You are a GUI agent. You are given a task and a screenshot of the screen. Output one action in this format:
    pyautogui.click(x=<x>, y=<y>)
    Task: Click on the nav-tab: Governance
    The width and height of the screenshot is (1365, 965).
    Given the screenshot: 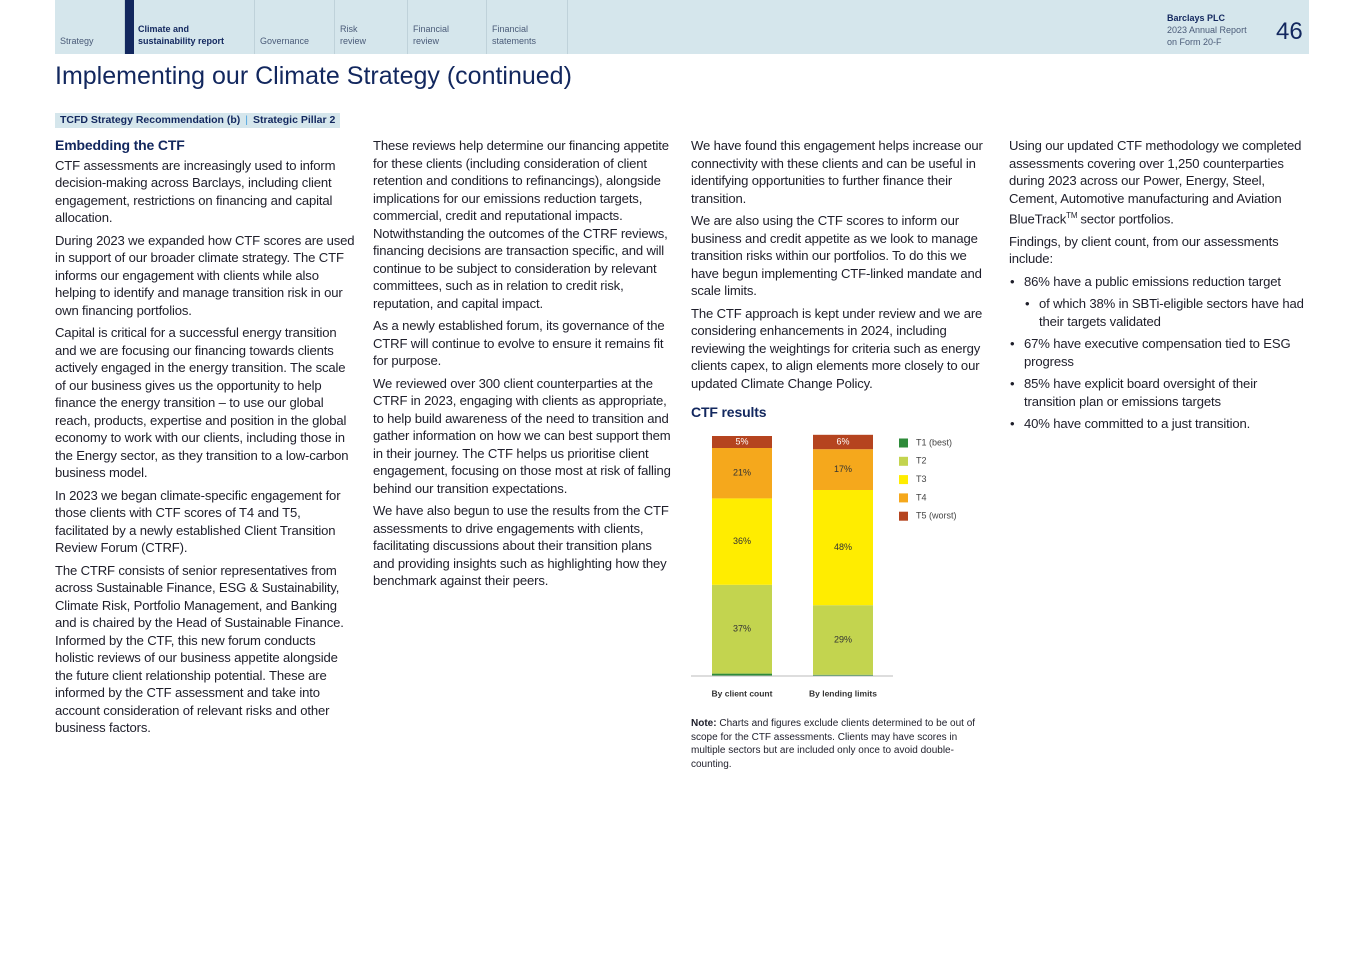 What is the action you would take?
    pyautogui.click(x=295, y=27)
    